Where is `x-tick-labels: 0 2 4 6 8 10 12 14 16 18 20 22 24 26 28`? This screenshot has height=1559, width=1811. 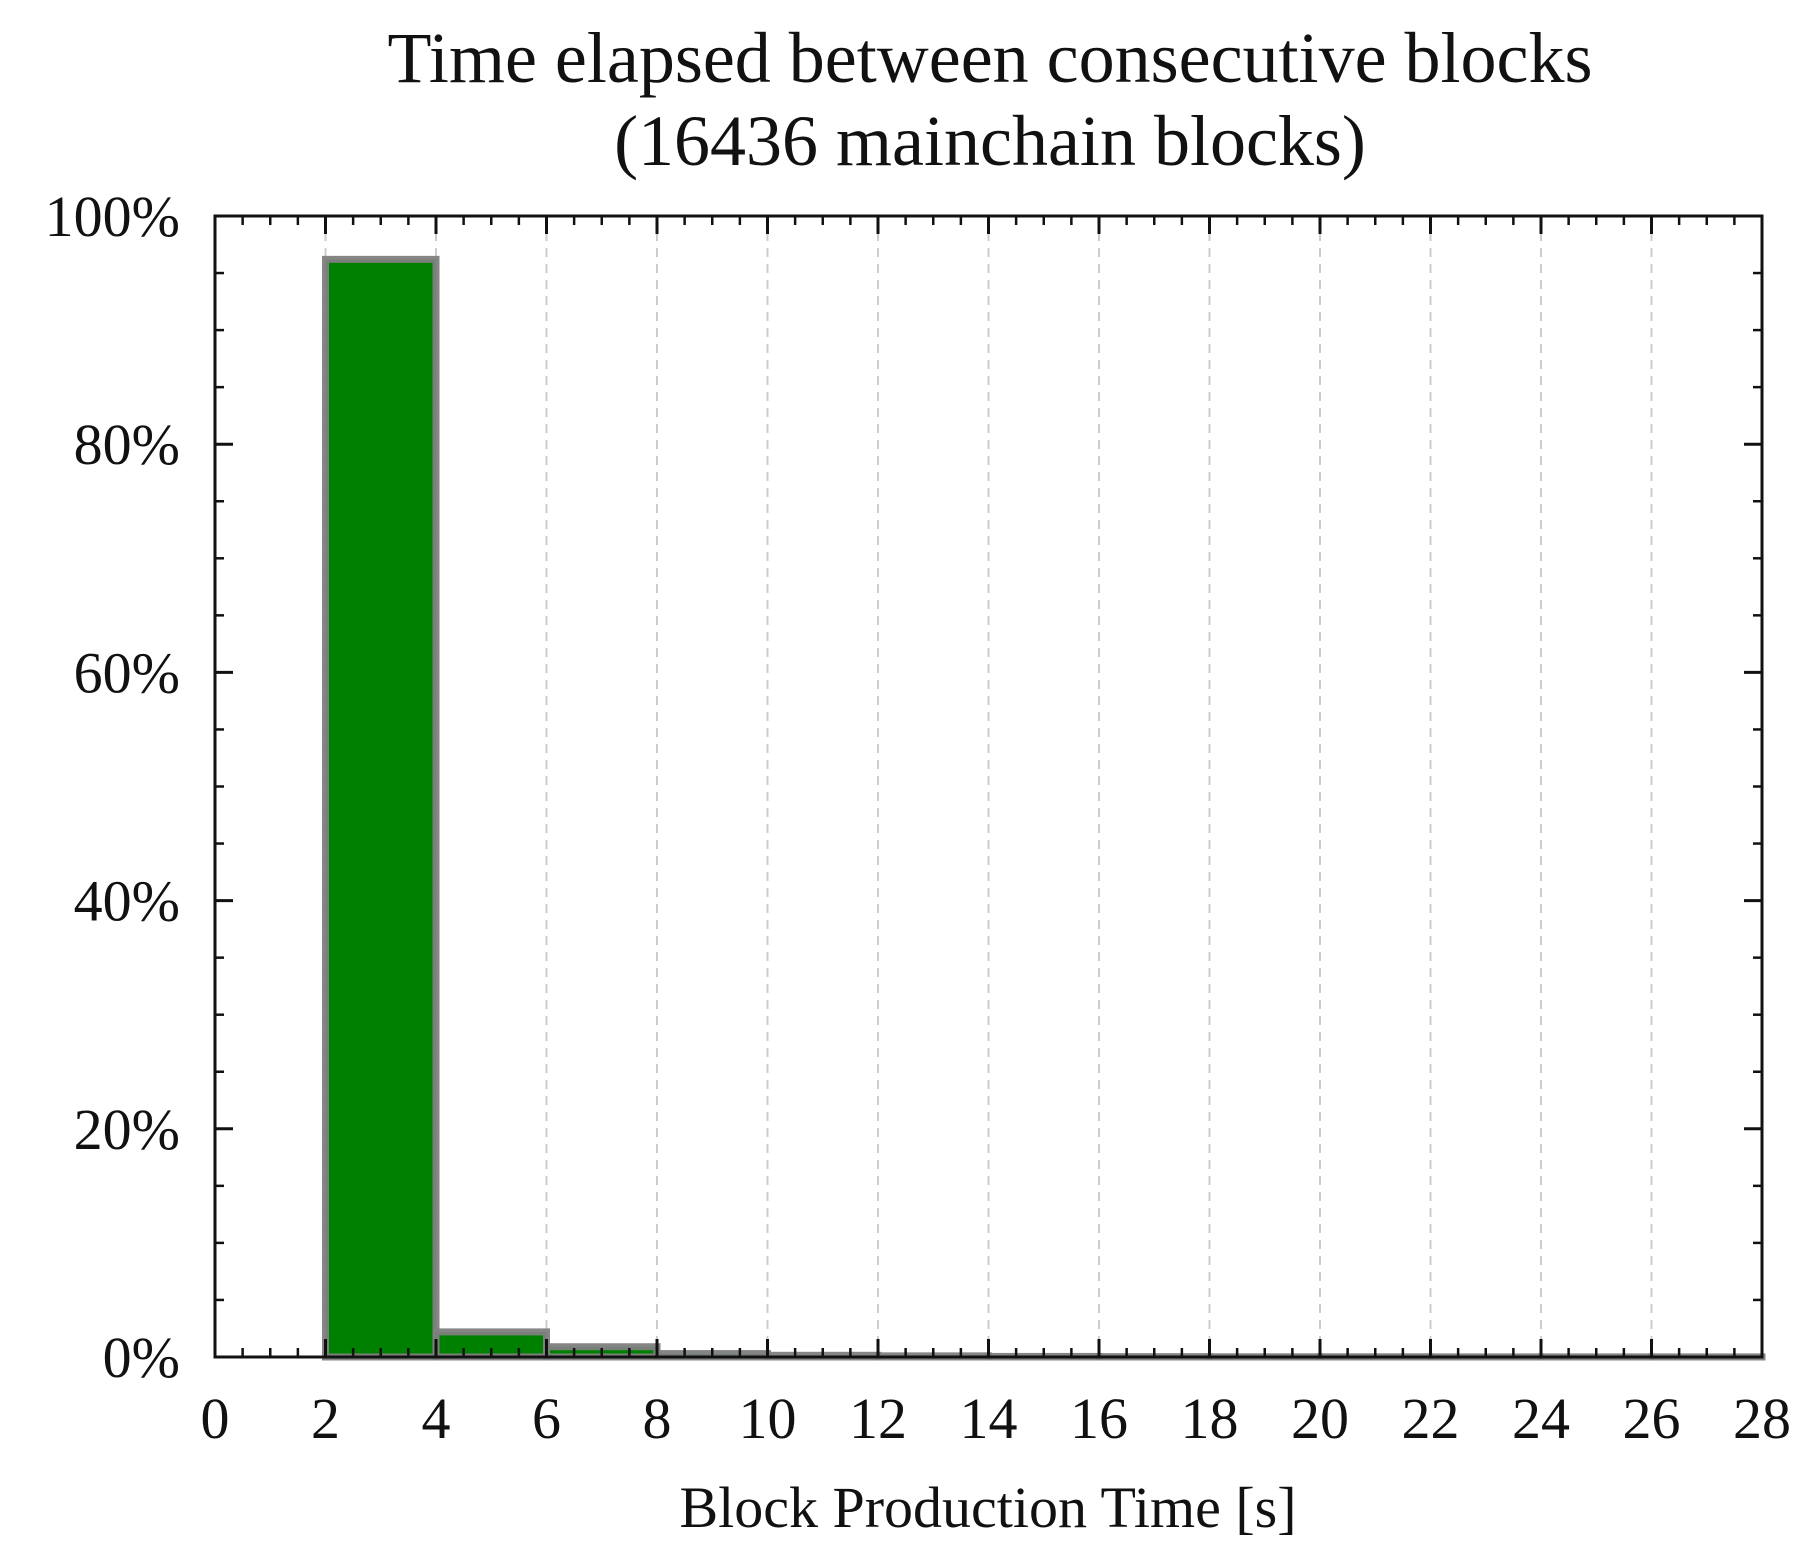
x-tick-labels: 0 2 4 6 8 10 12 14 16 18 20 22 24 26 28 is located at coordinates (996, 1418).